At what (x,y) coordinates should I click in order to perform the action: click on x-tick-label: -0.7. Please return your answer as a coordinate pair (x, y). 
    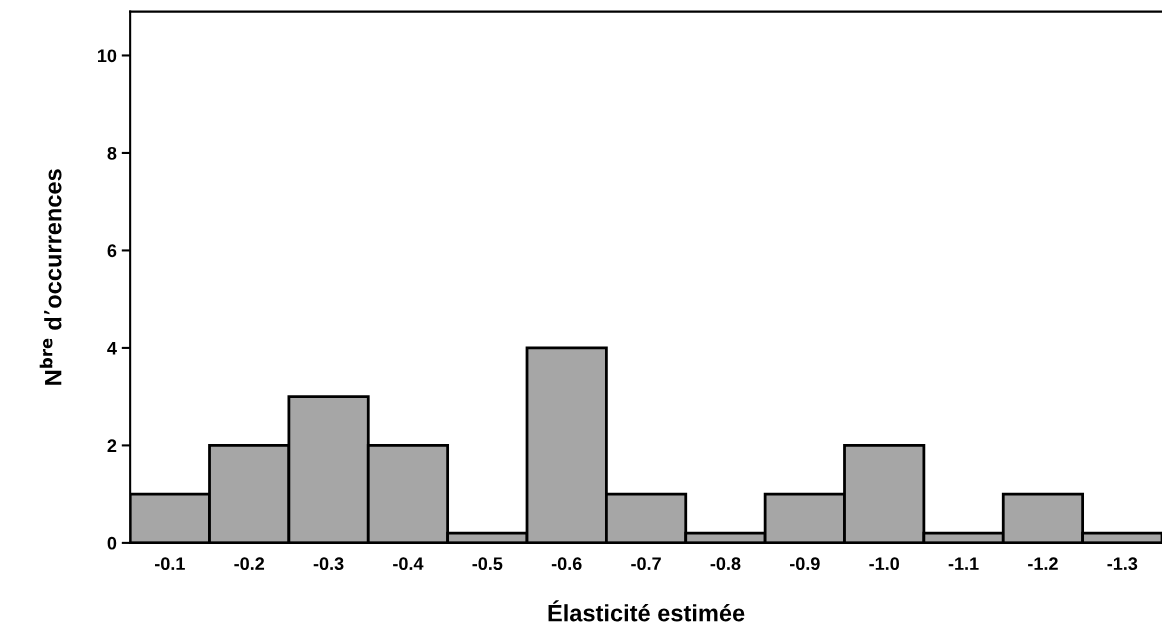
    Looking at the image, I should click on (646, 564).